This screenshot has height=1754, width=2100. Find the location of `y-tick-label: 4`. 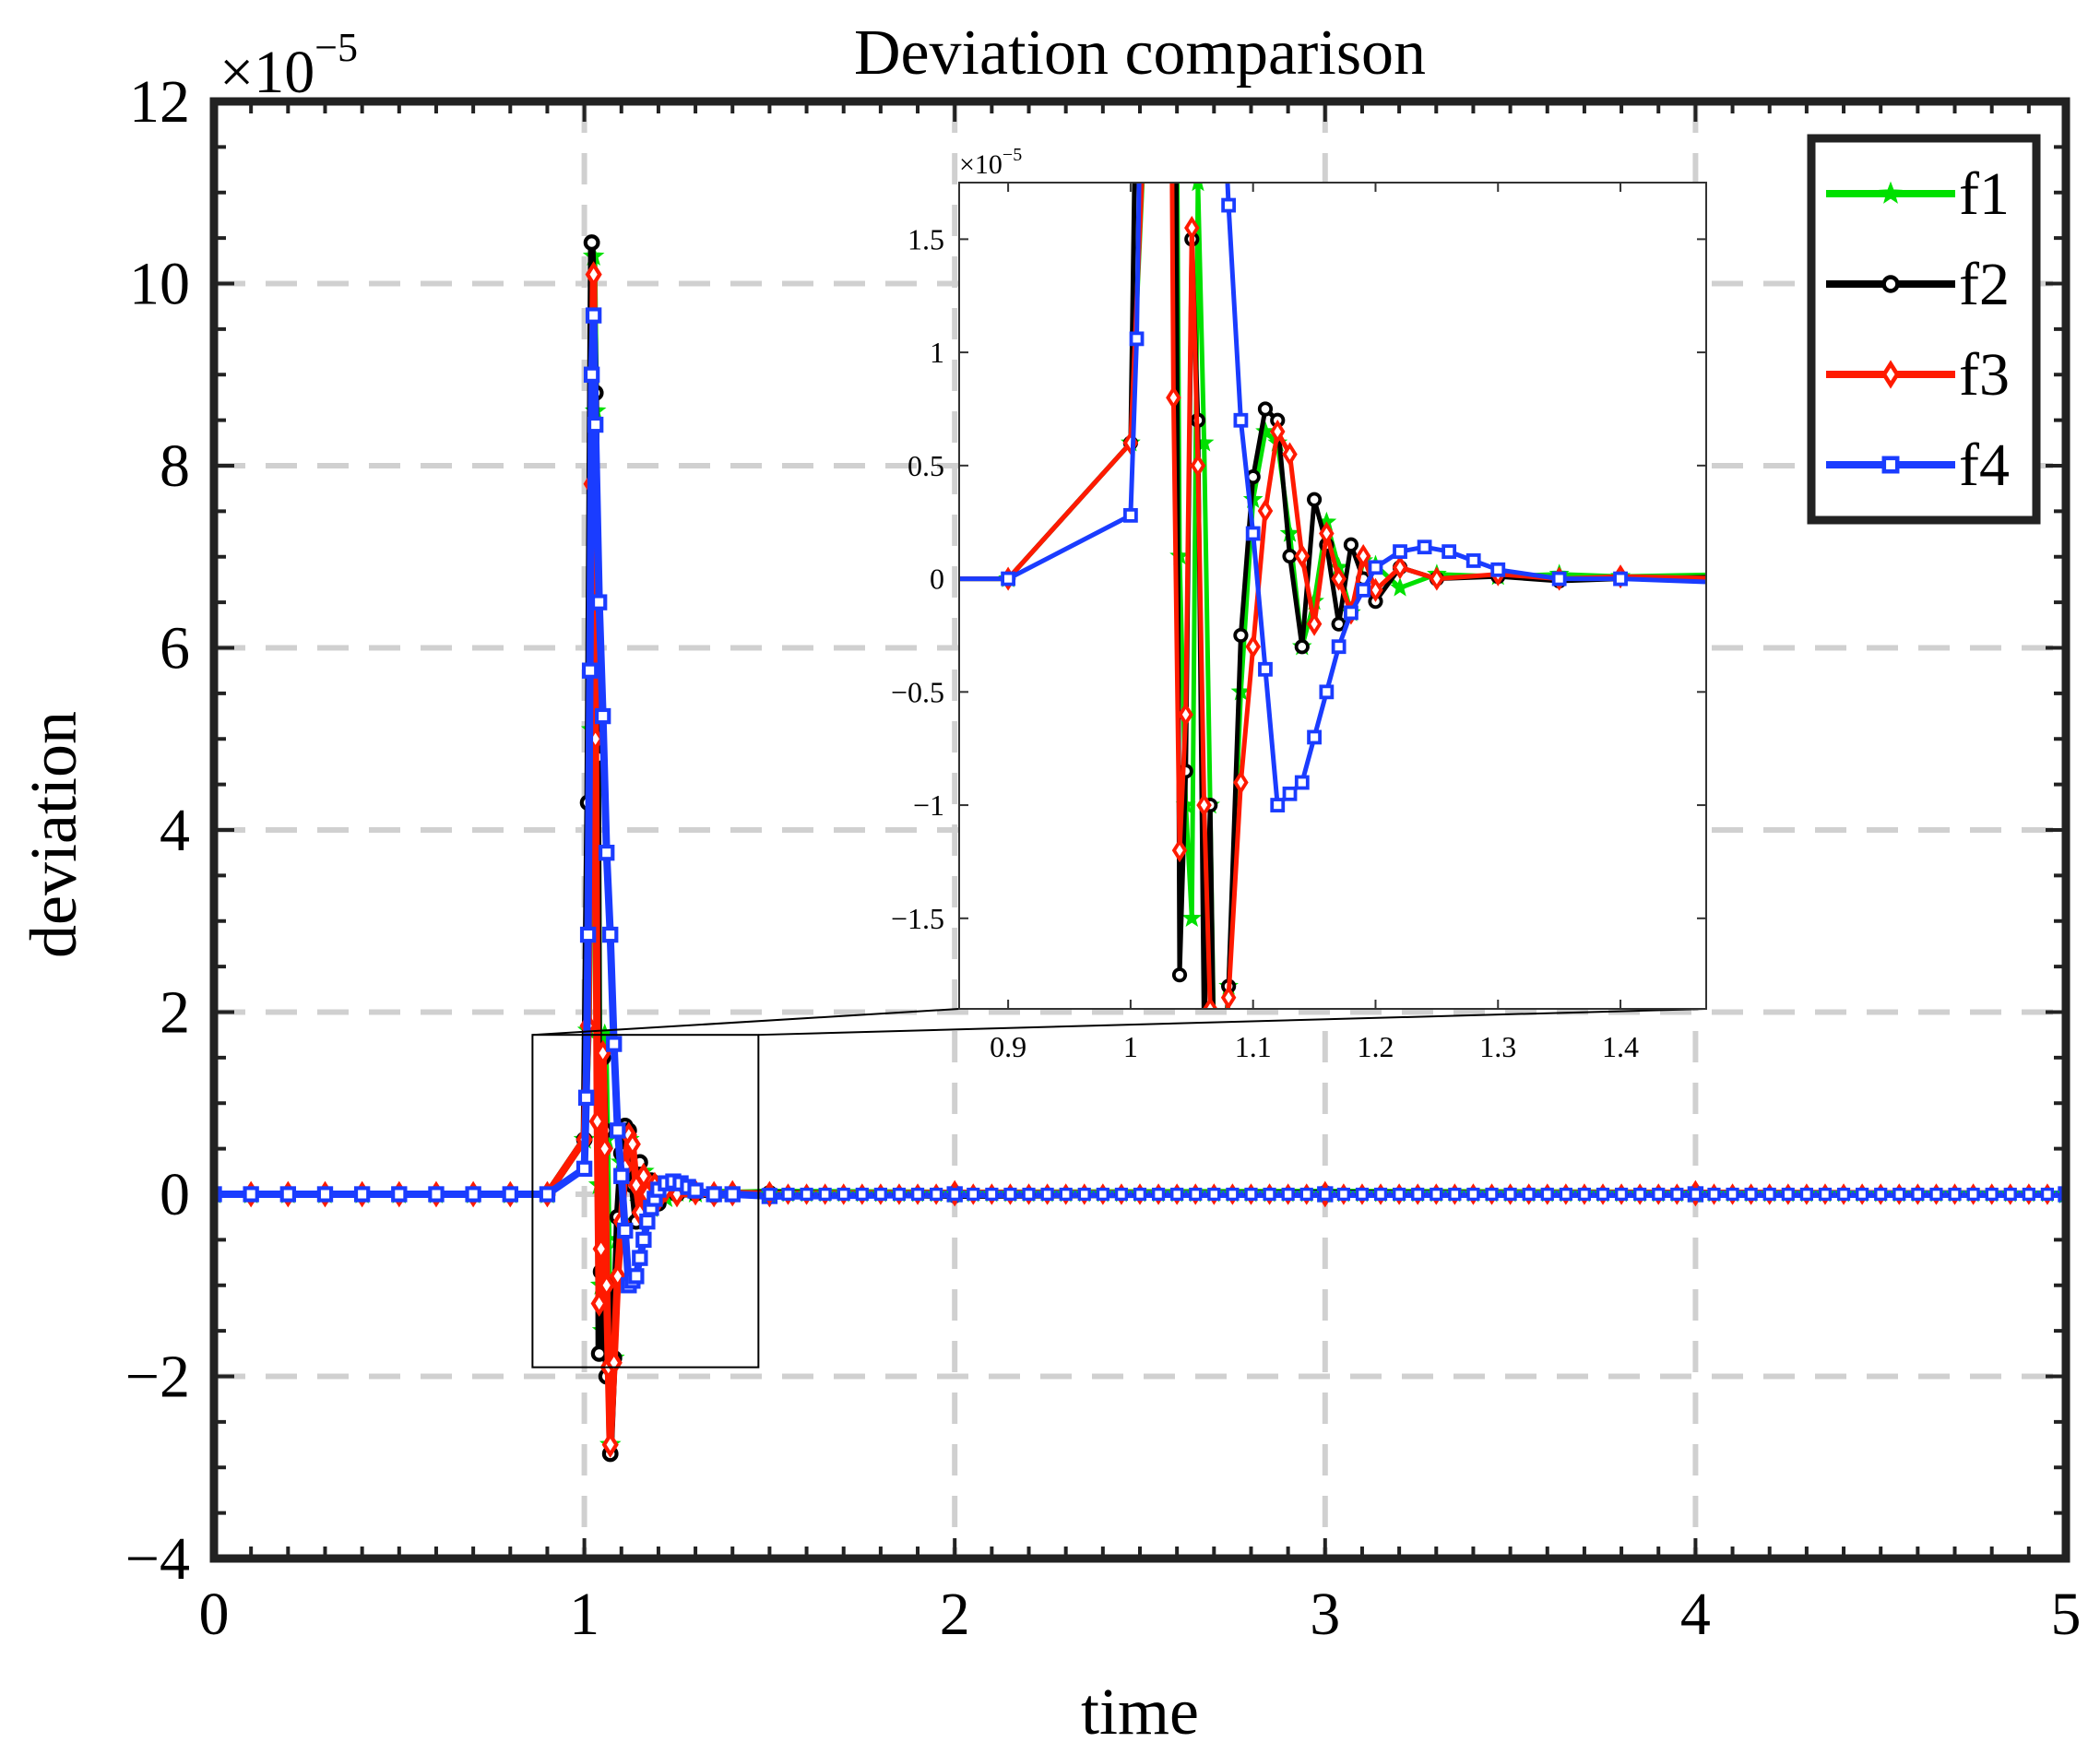

y-tick-label: 4 is located at coordinates (175, 830).